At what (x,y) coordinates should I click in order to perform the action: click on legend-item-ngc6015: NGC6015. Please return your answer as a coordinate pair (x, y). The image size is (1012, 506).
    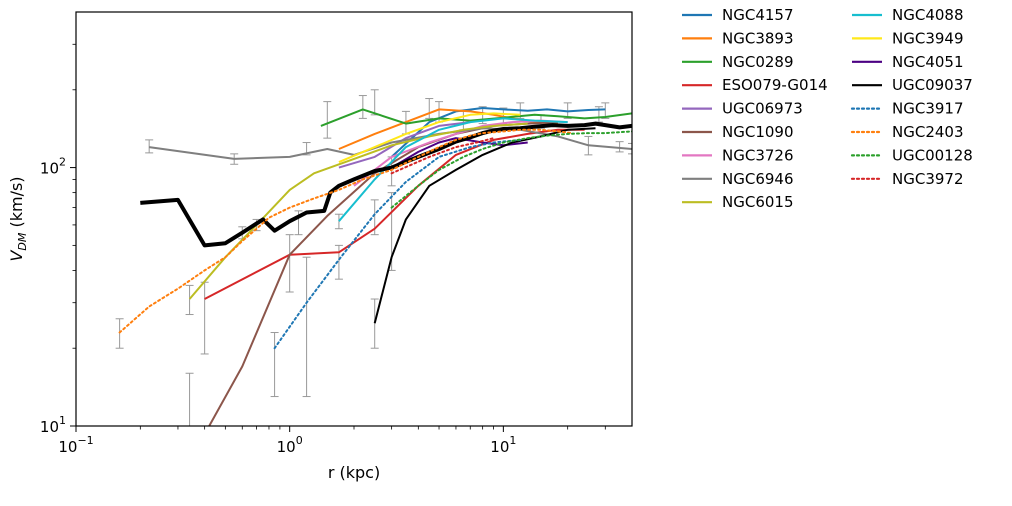
    Looking at the image, I should click on (738, 202).